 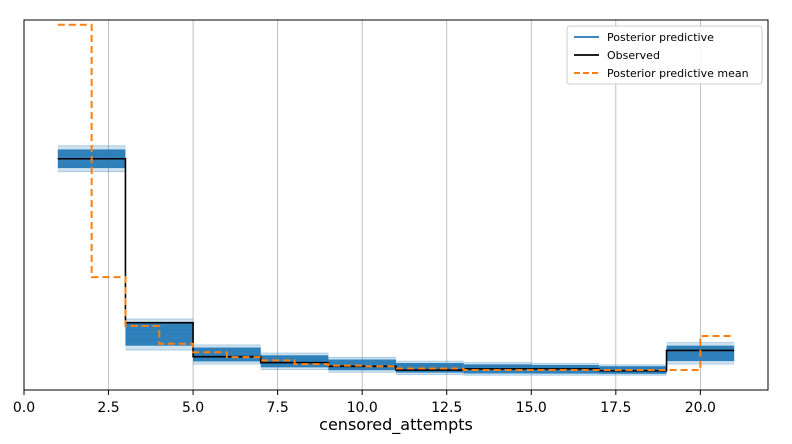 What do you see at coordinates (278, 408) in the screenshot?
I see `x-tick-label-3: 7.5` at bounding box center [278, 408].